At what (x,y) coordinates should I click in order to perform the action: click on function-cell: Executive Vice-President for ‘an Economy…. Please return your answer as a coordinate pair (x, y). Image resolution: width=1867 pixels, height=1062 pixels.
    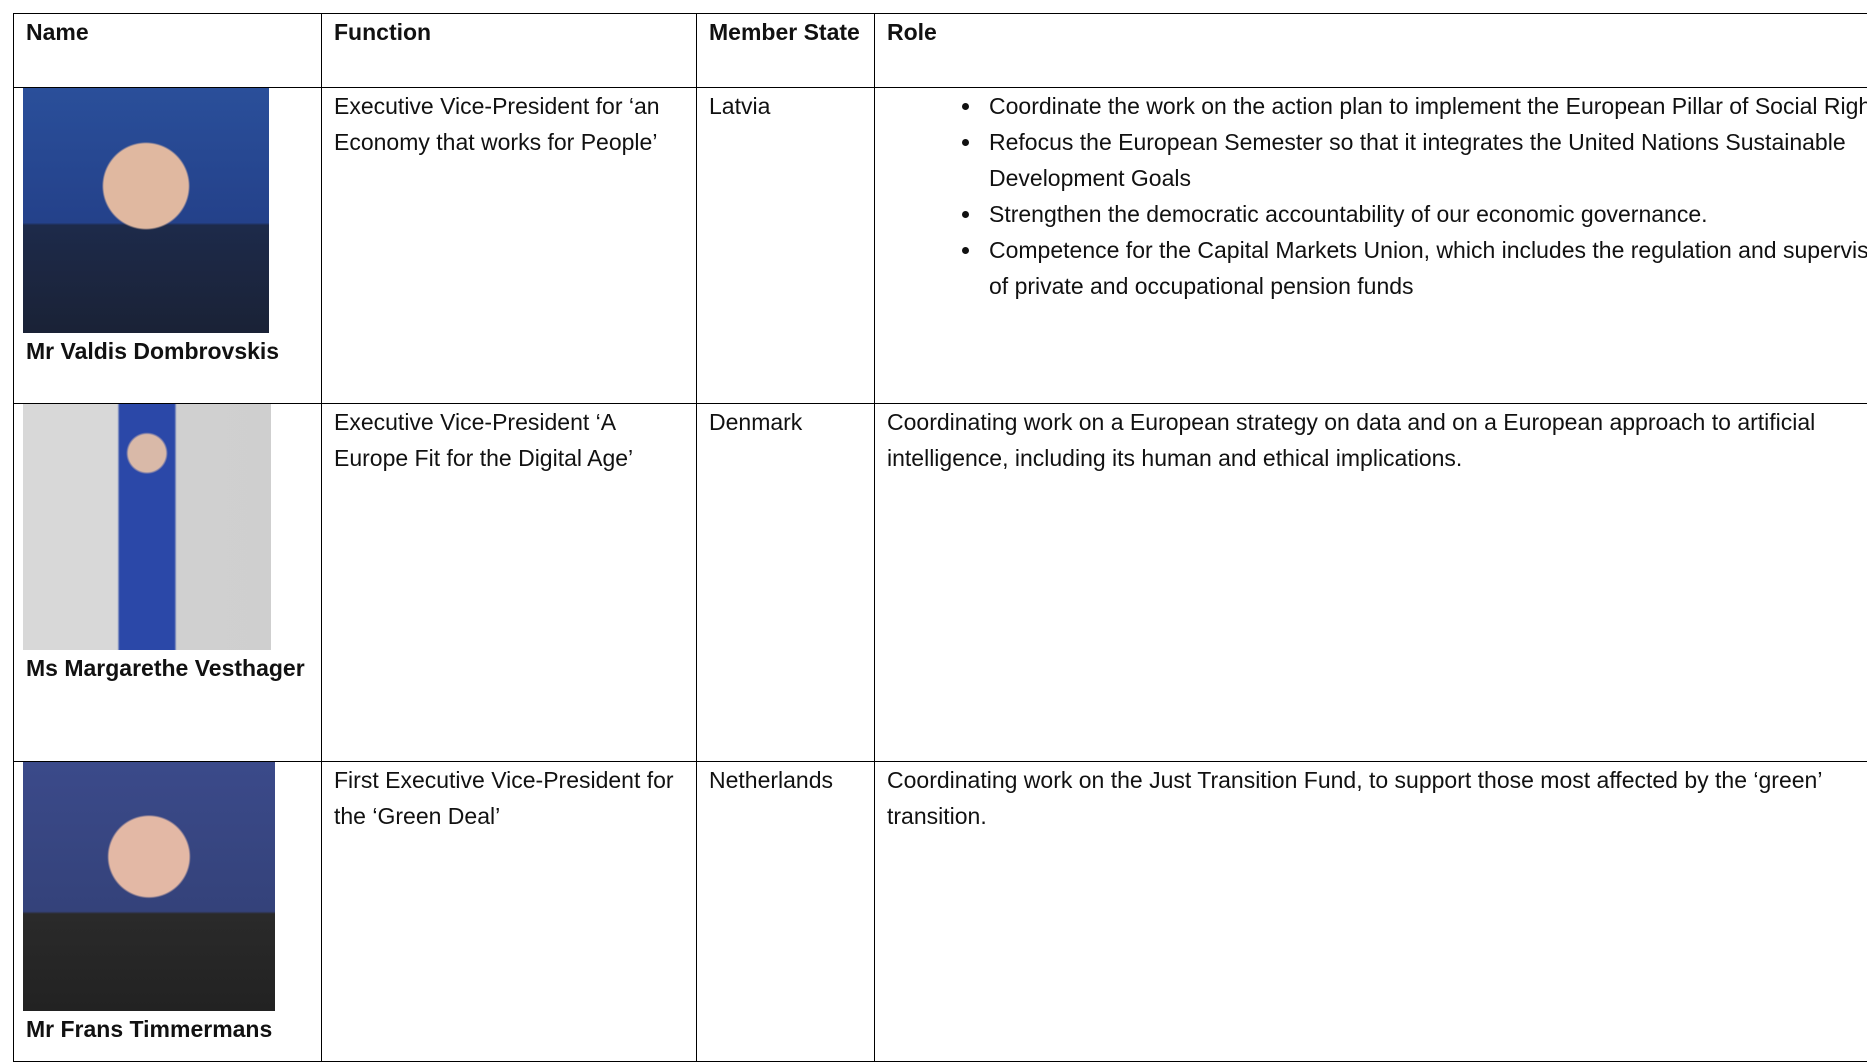
    Looking at the image, I should click on (509, 246).